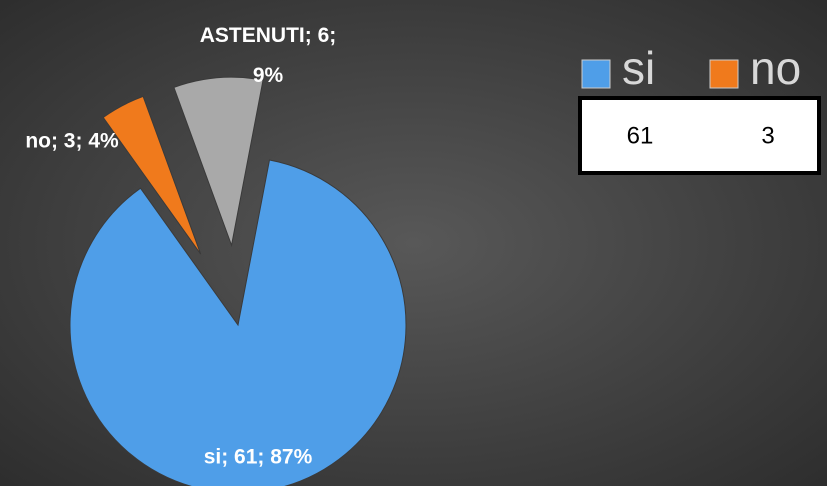  What do you see at coordinates (699, 135) in the screenshot?
I see `data-table-box` at bounding box center [699, 135].